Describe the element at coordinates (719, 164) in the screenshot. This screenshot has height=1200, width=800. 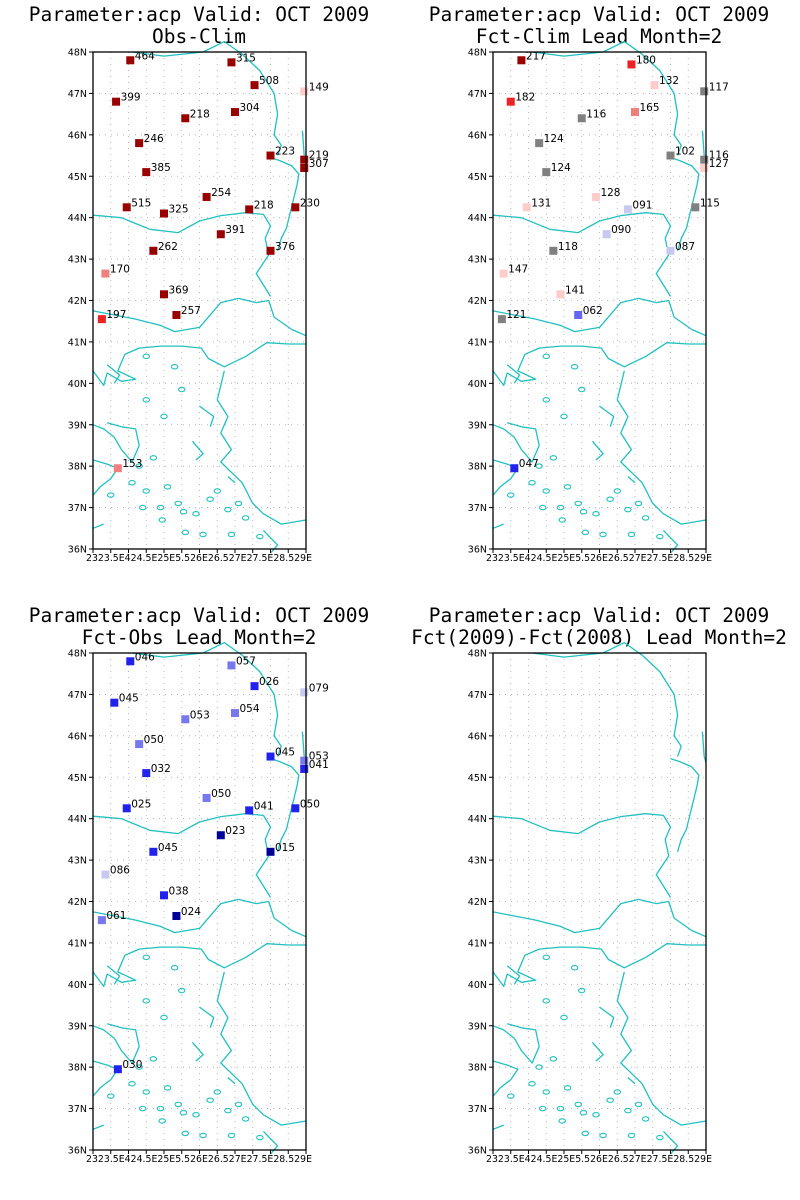
I see `station-value-label: 127` at that location.